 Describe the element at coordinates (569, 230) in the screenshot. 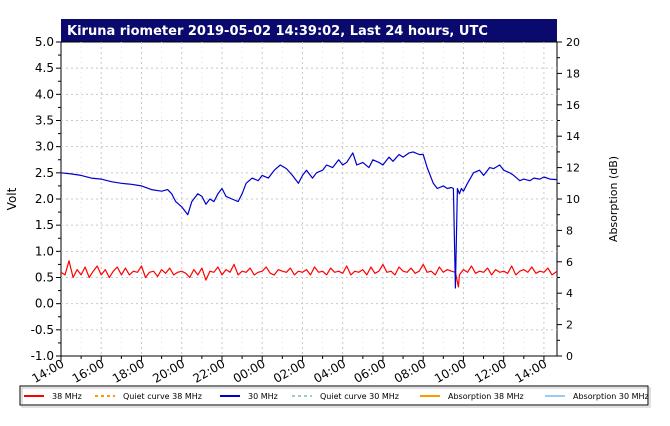

I see `y2-tick-label: 8` at that location.